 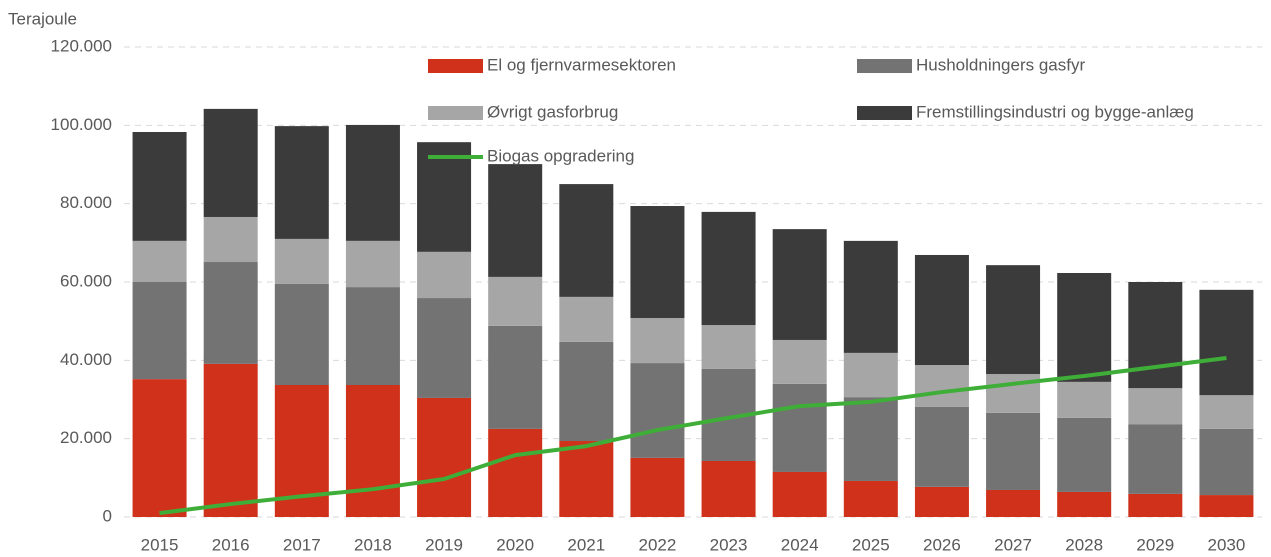 I want to click on legend-label: Biogas opgradering, so click(x=560, y=155).